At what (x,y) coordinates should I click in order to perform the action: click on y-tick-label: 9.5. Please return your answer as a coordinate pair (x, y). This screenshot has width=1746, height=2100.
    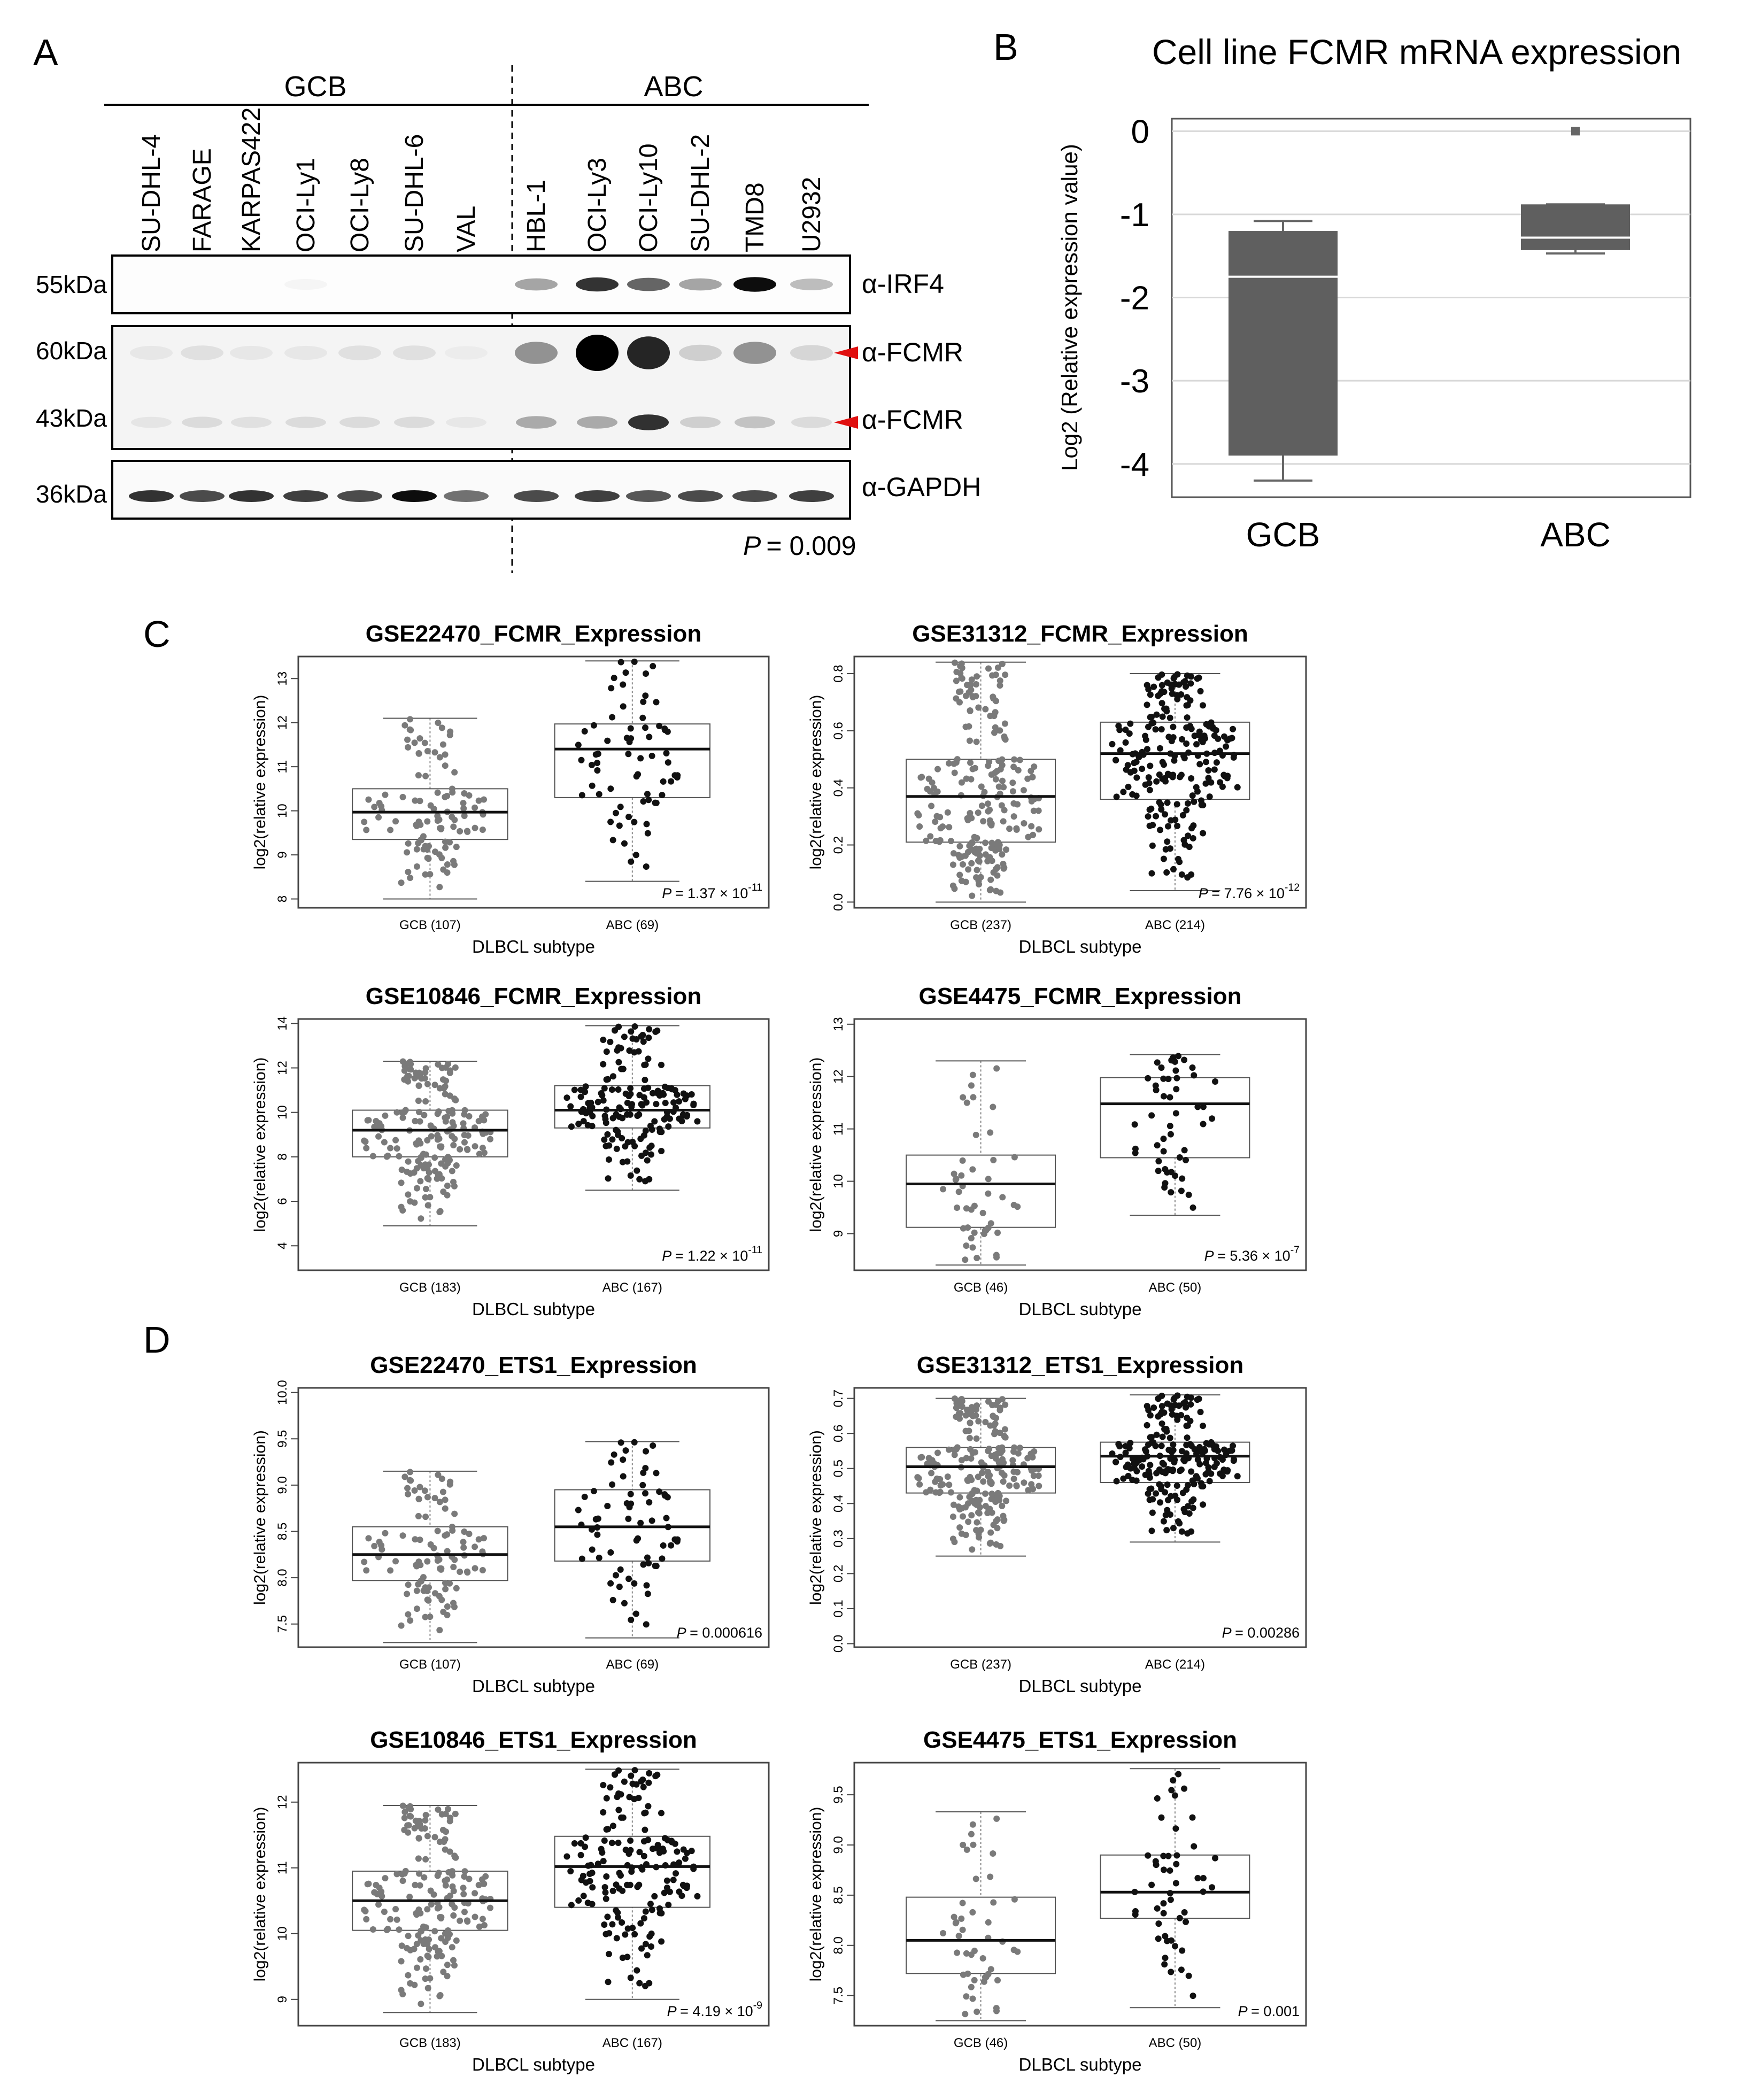
    Looking at the image, I should click on (839, 1794).